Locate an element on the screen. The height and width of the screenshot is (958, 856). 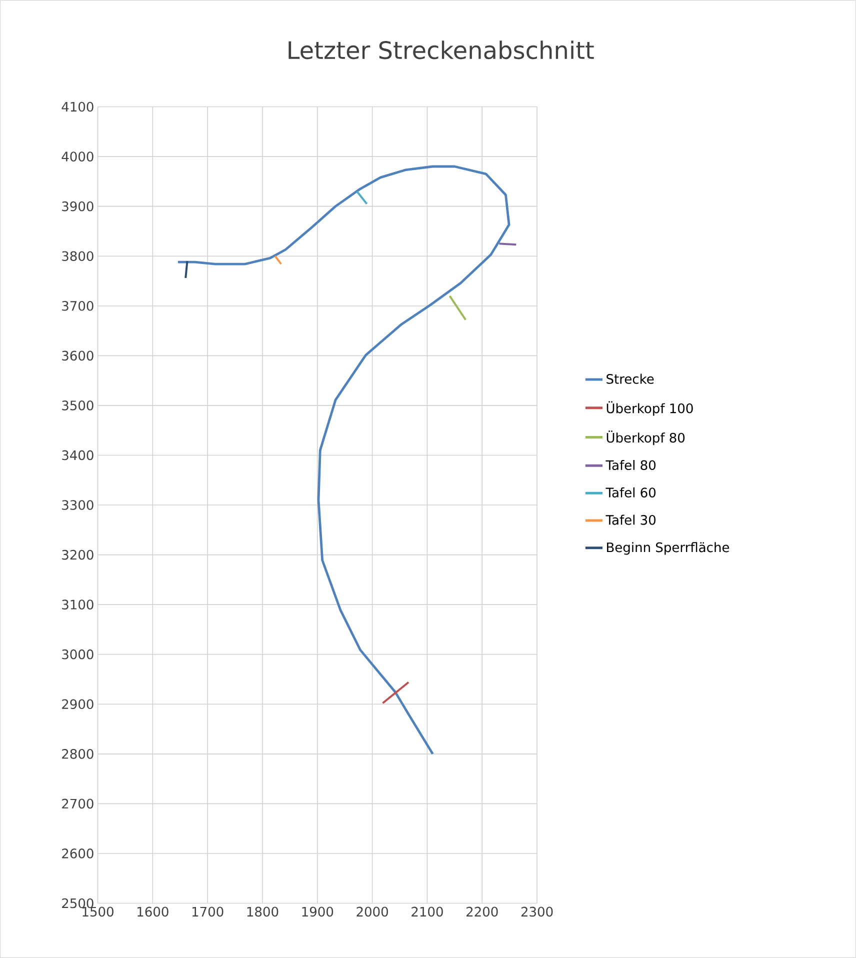
y-tick-label: 3200 is located at coordinates (78, 555).